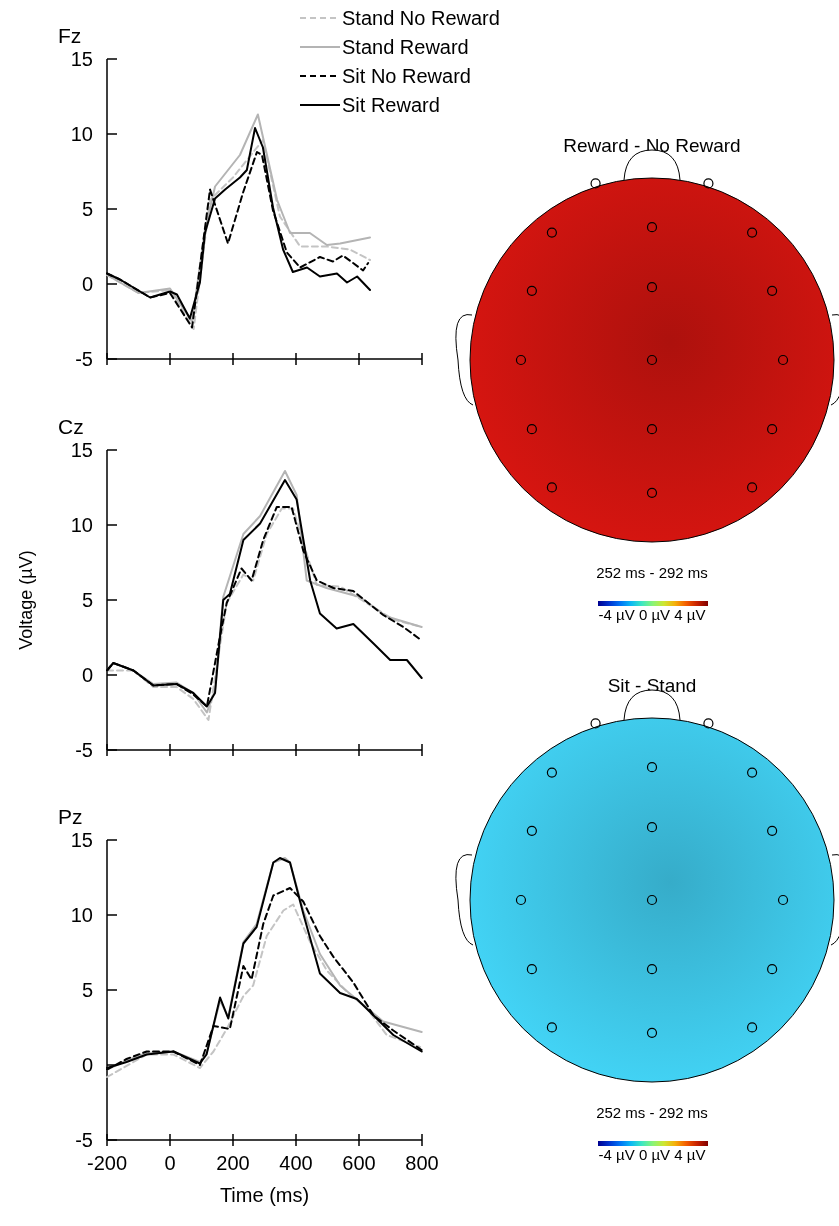 The image size is (839, 1226). What do you see at coordinates (652, 145) in the screenshot?
I see `text: Reward - No Reward` at bounding box center [652, 145].